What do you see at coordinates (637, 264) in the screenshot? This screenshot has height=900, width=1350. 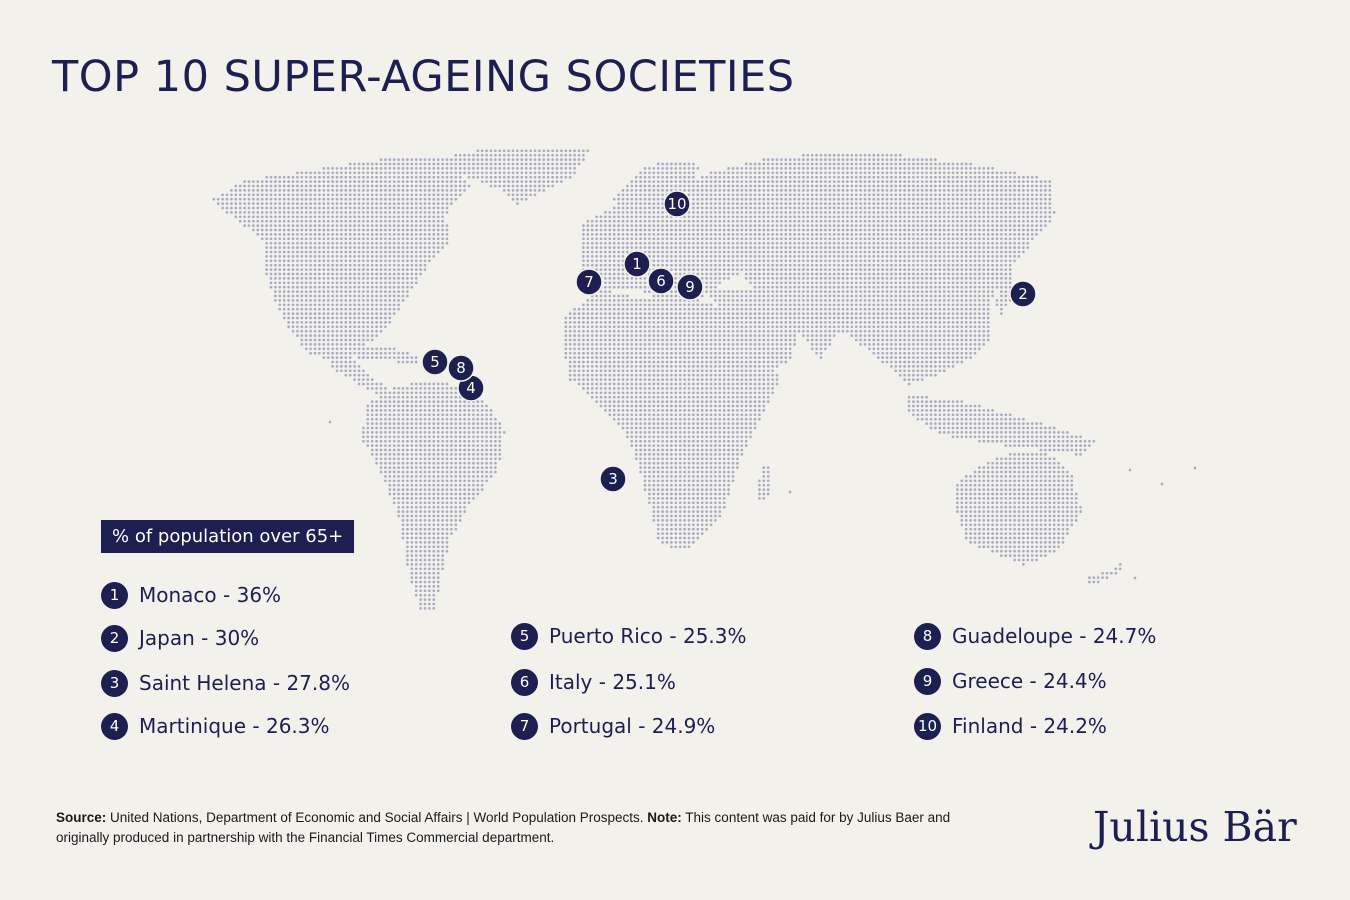 I see `marker-monaco: 1` at bounding box center [637, 264].